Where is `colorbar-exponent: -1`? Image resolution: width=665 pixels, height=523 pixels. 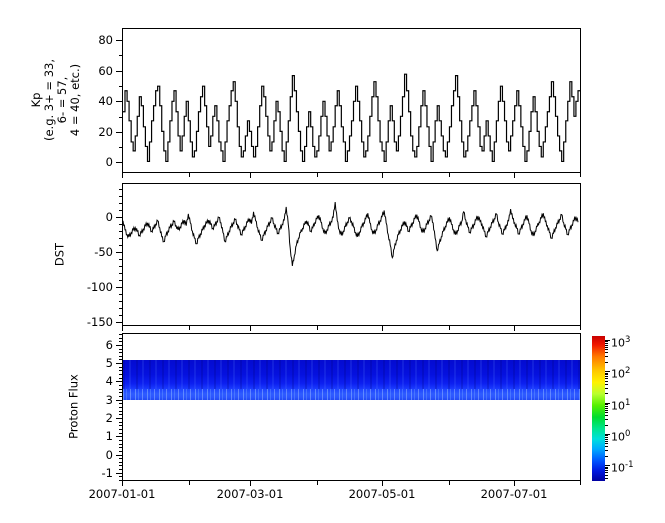
colorbar-exponent: -1 is located at coordinates (629, 465).